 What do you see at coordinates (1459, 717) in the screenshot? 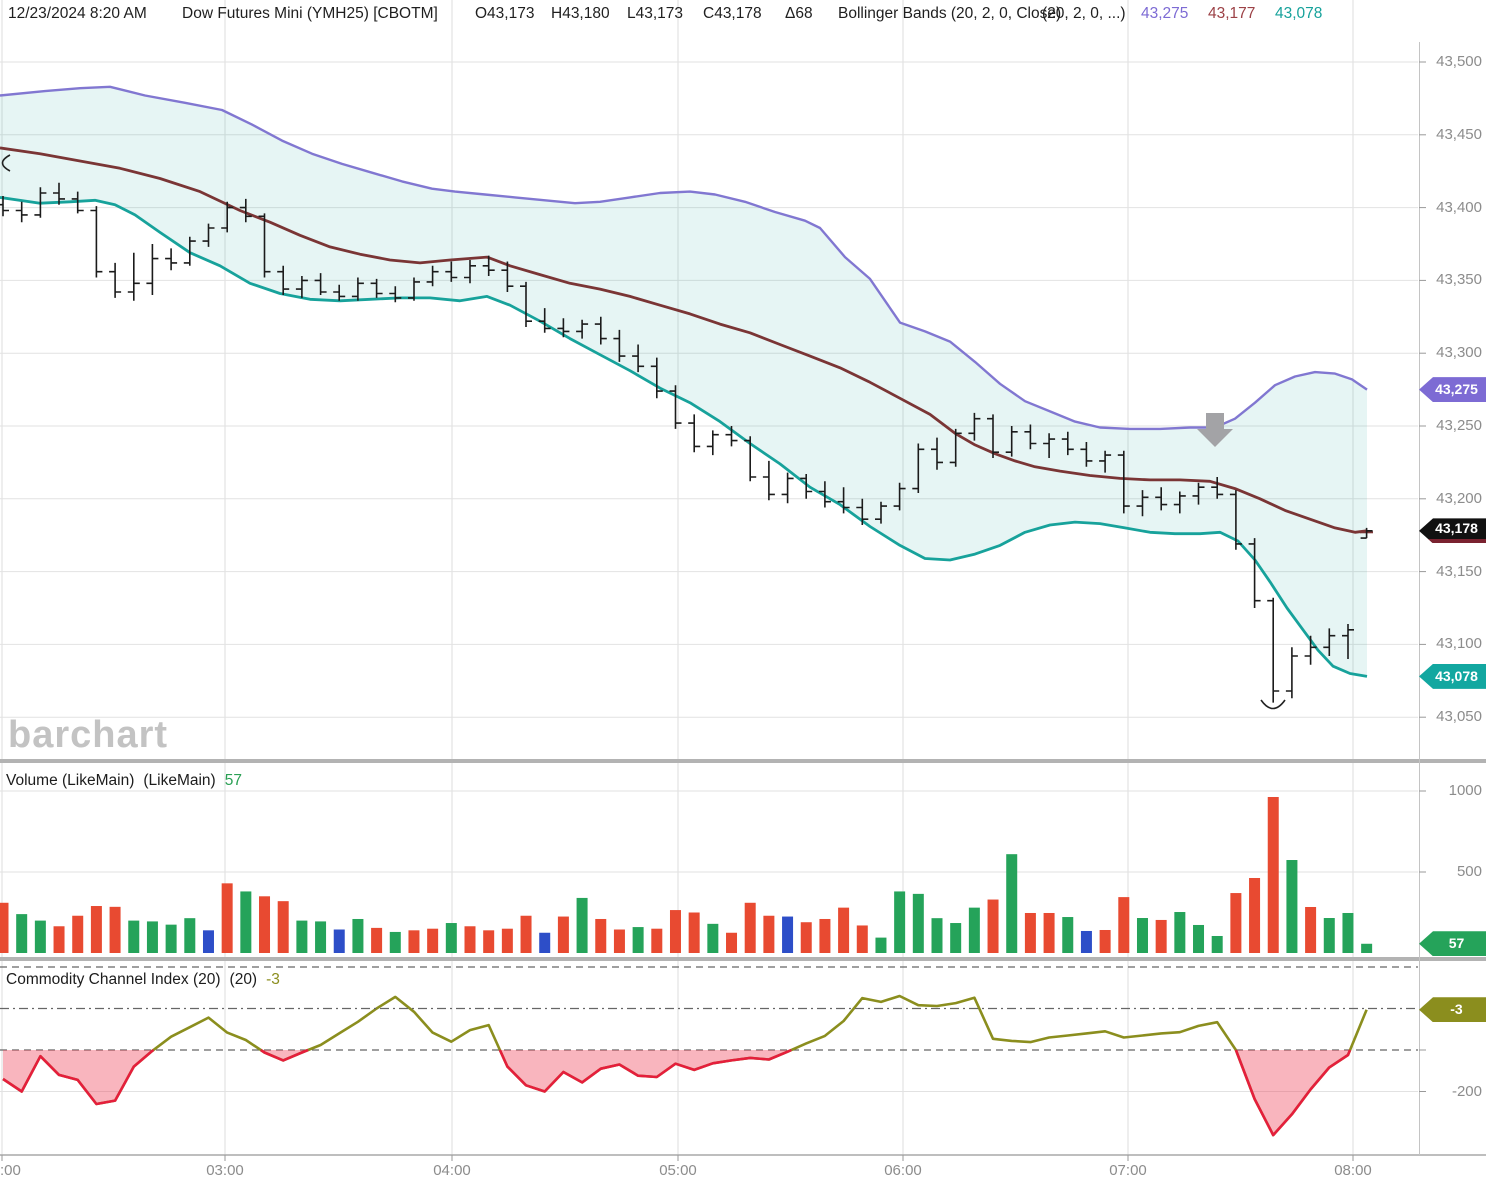
I see `price-axis-label: 43,050` at bounding box center [1459, 717].